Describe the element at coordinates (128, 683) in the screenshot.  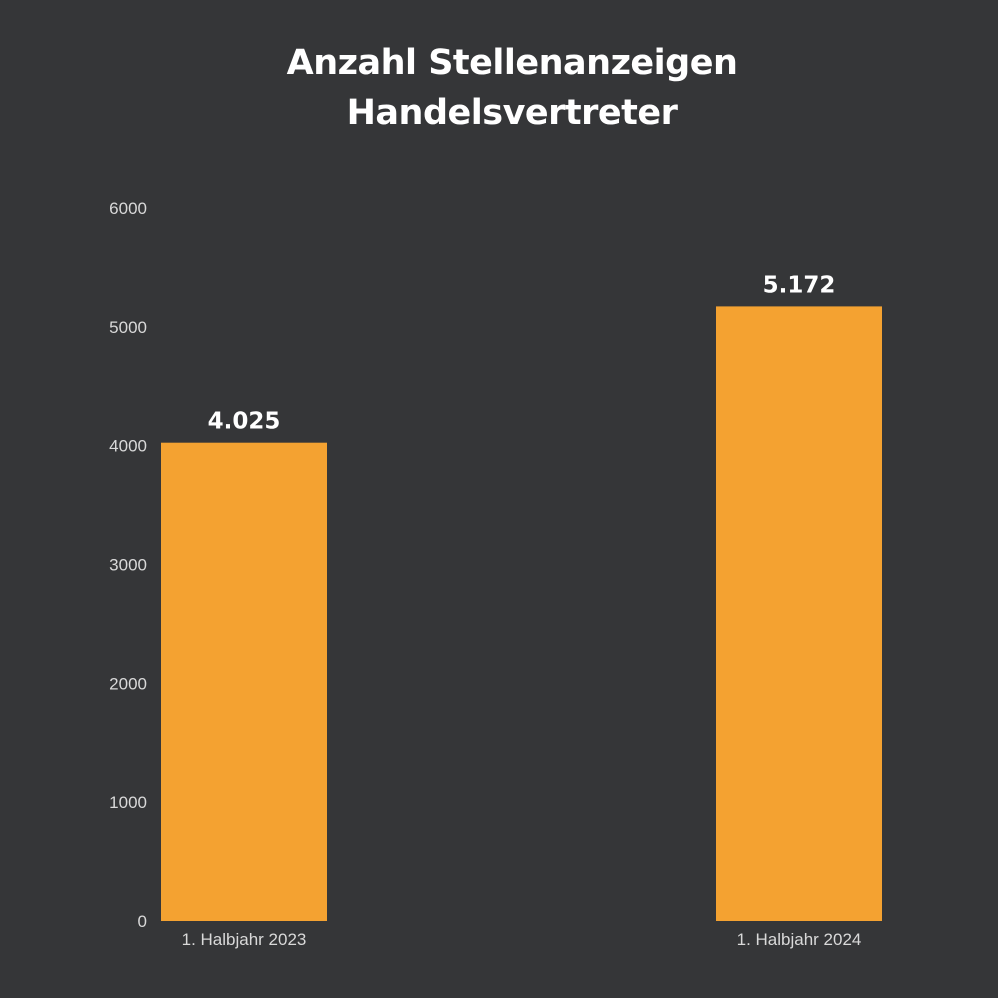
I see `y-tick-label: 2000` at that location.